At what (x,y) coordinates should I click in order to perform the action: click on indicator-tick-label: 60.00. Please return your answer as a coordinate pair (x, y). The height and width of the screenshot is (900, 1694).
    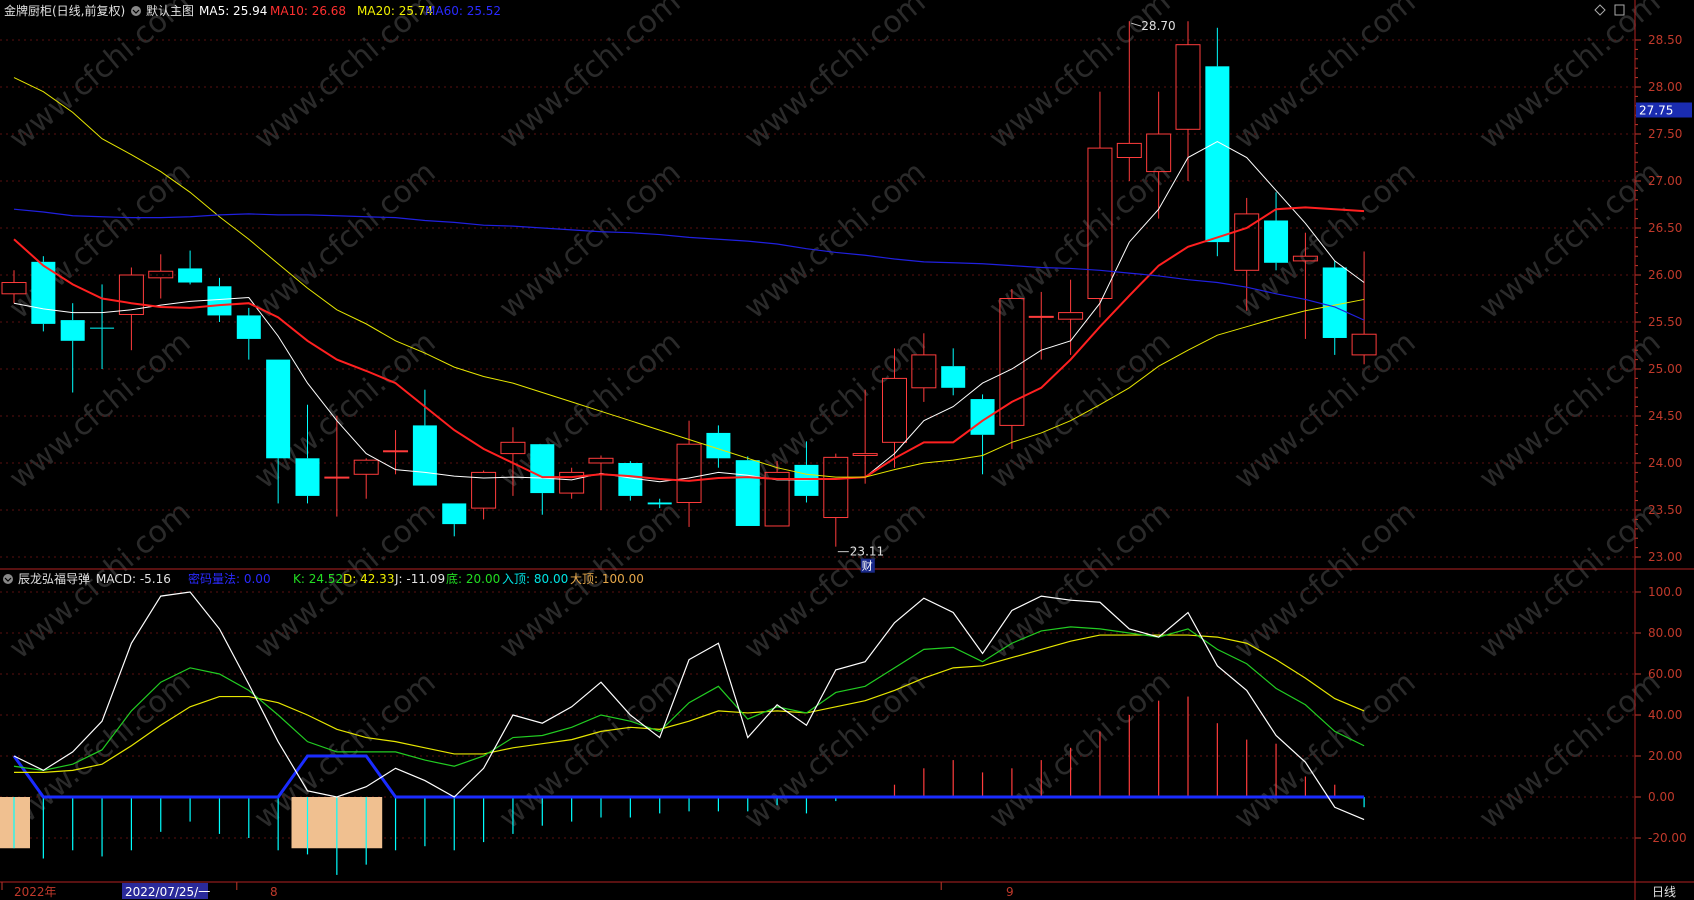
    Looking at the image, I should click on (1665, 674).